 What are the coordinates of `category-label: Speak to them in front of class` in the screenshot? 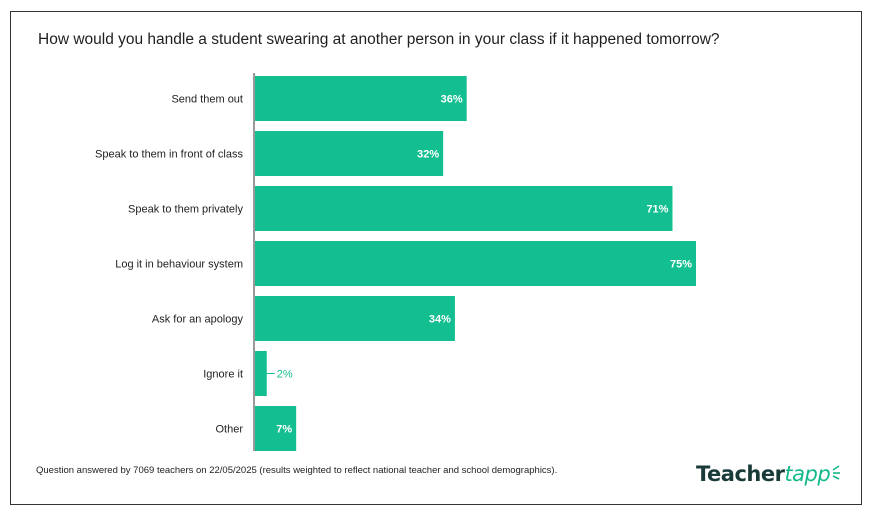 It's located at (169, 155).